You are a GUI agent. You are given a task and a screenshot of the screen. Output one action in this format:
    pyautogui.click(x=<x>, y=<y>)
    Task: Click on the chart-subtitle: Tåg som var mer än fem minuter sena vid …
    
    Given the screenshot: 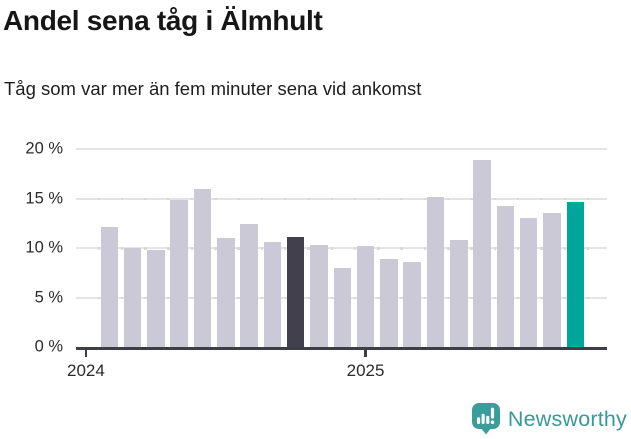 What is the action you would take?
    pyautogui.click(x=213, y=88)
    